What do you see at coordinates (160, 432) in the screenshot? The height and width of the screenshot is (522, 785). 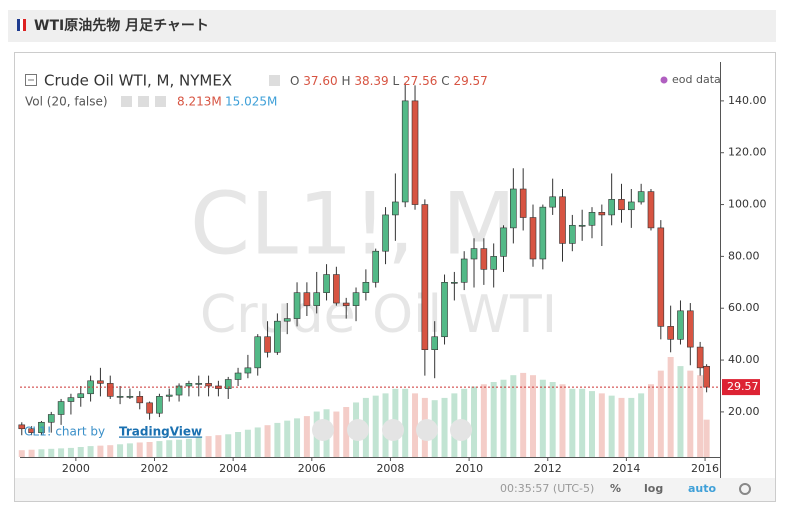 I see `credit-link: TradingView` at bounding box center [160, 432].